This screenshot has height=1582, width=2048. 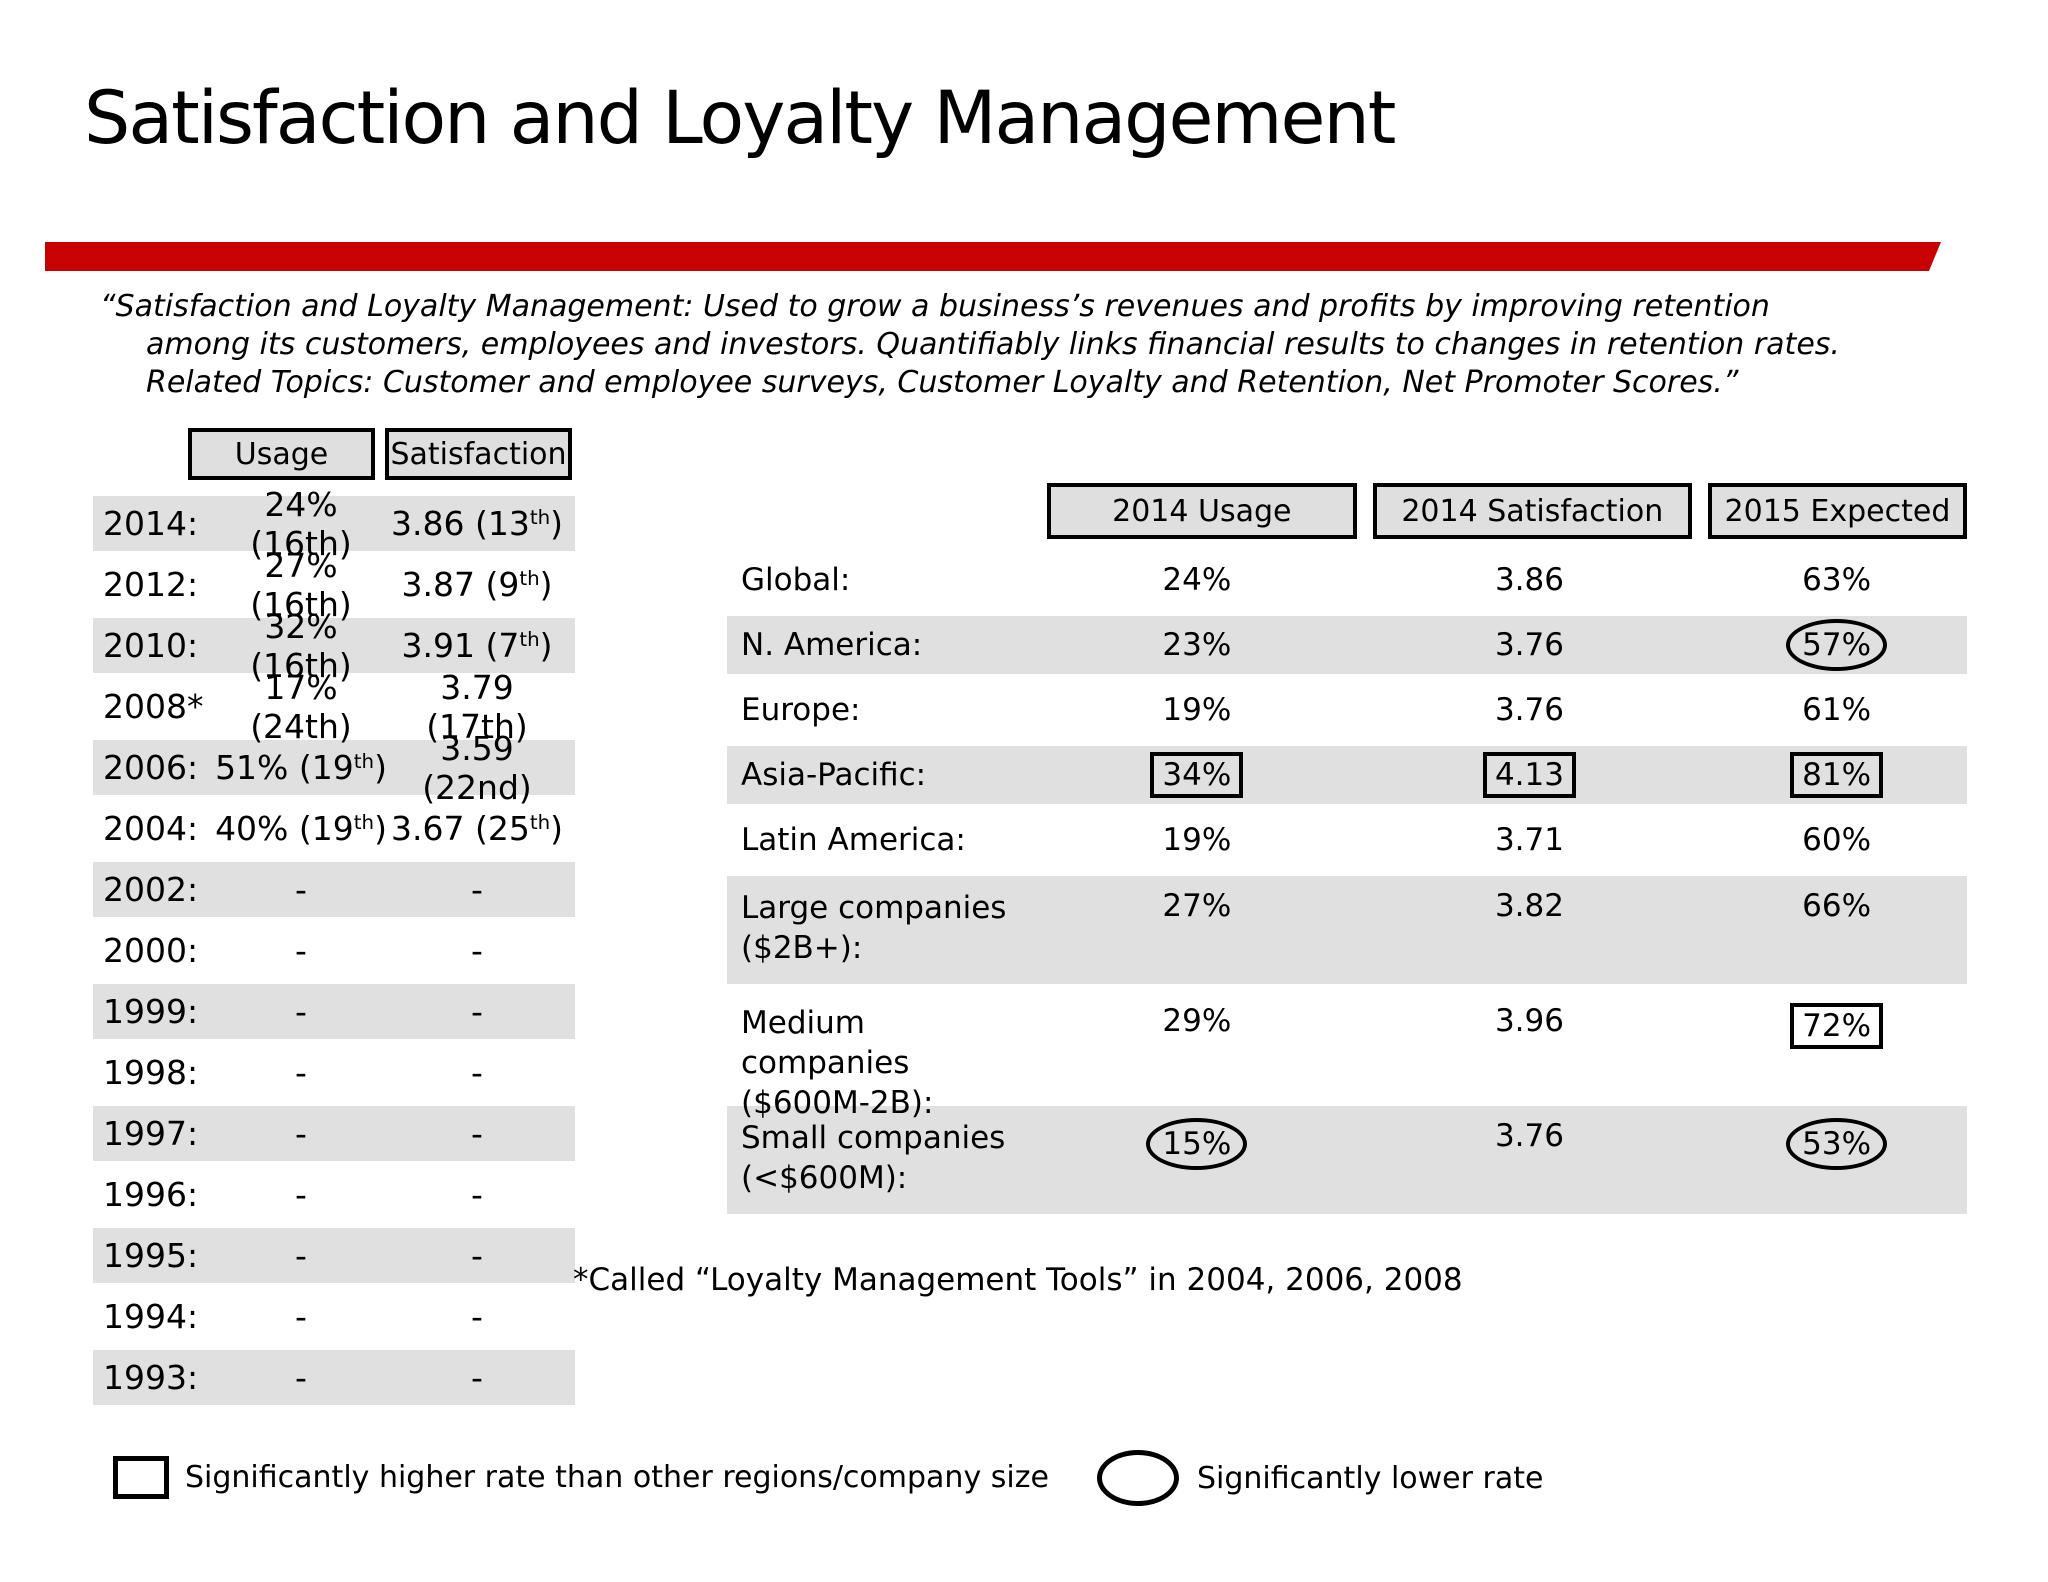 What do you see at coordinates (1837, 511) in the screenshot?
I see `expected-2015-column-header: 2015 Expected` at bounding box center [1837, 511].